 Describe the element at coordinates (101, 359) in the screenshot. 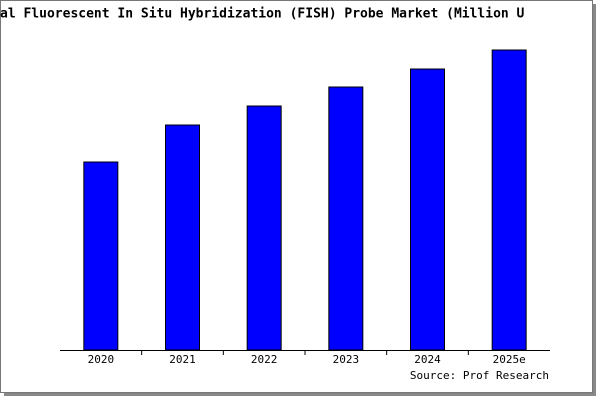

I see `x-tick-label: 2020` at that location.